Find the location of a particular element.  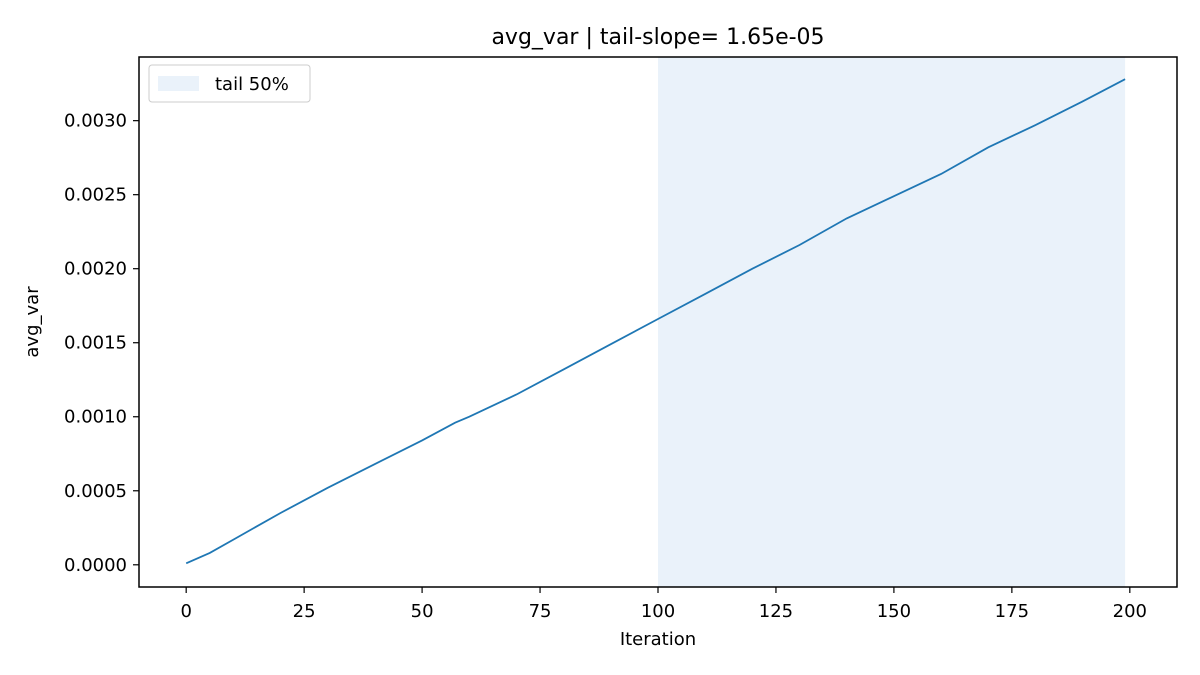

x-tick-label: 0 is located at coordinates (185, 611).